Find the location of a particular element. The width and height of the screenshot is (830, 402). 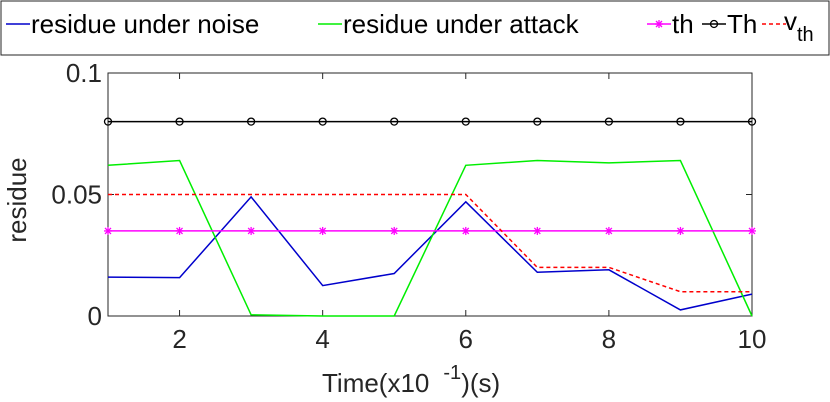

y-tick-label: 0.05 is located at coordinates (76, 195).